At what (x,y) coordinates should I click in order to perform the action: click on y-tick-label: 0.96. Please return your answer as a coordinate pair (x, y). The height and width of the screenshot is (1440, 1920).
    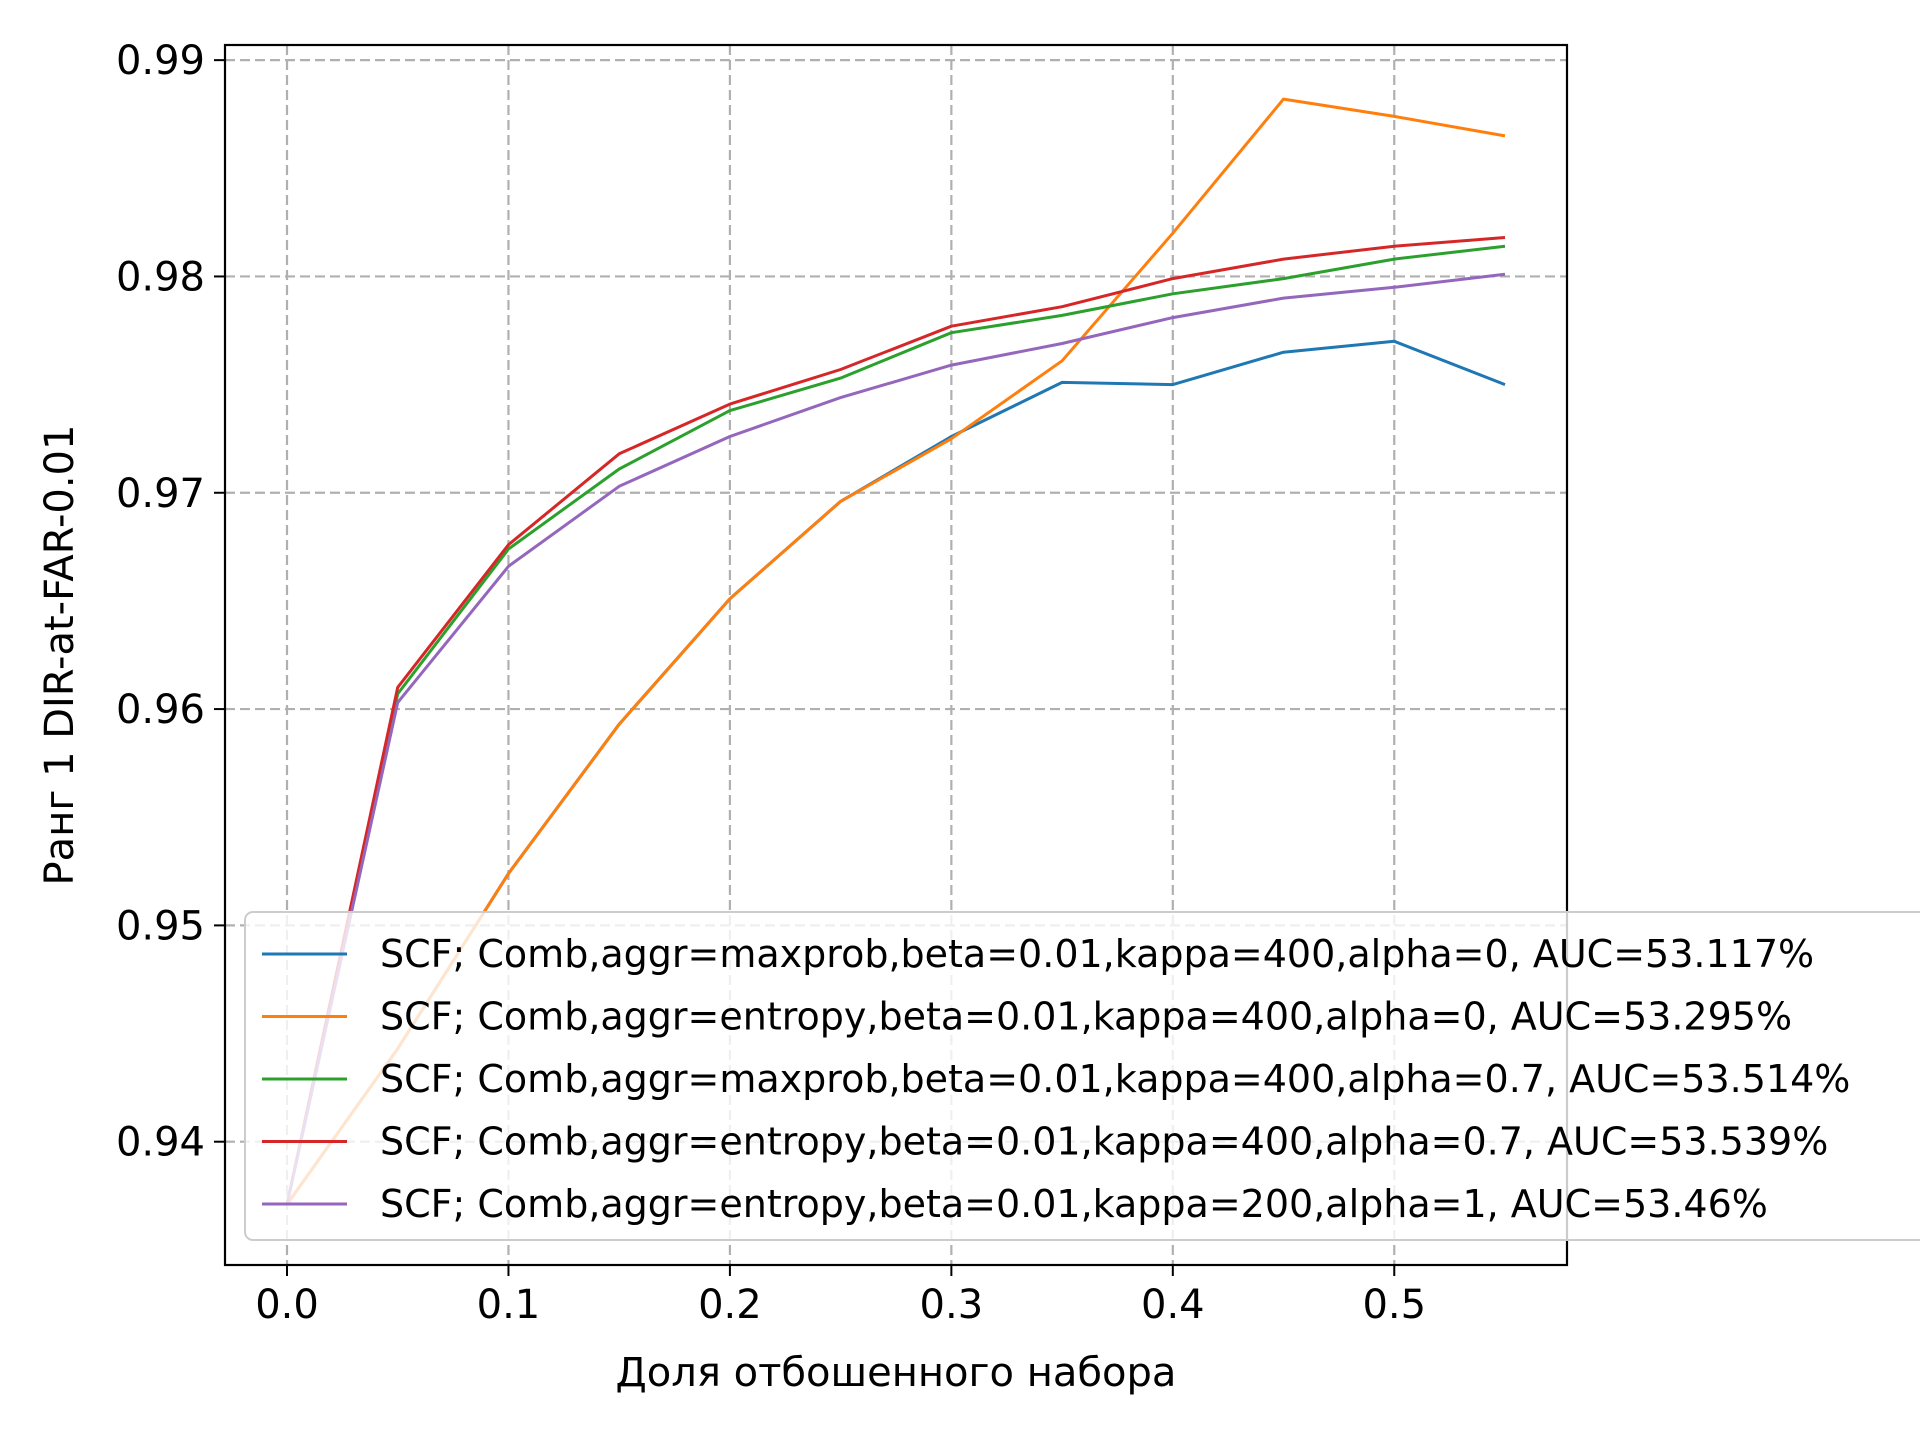
    Looking at the image, I should click on (160, 710).